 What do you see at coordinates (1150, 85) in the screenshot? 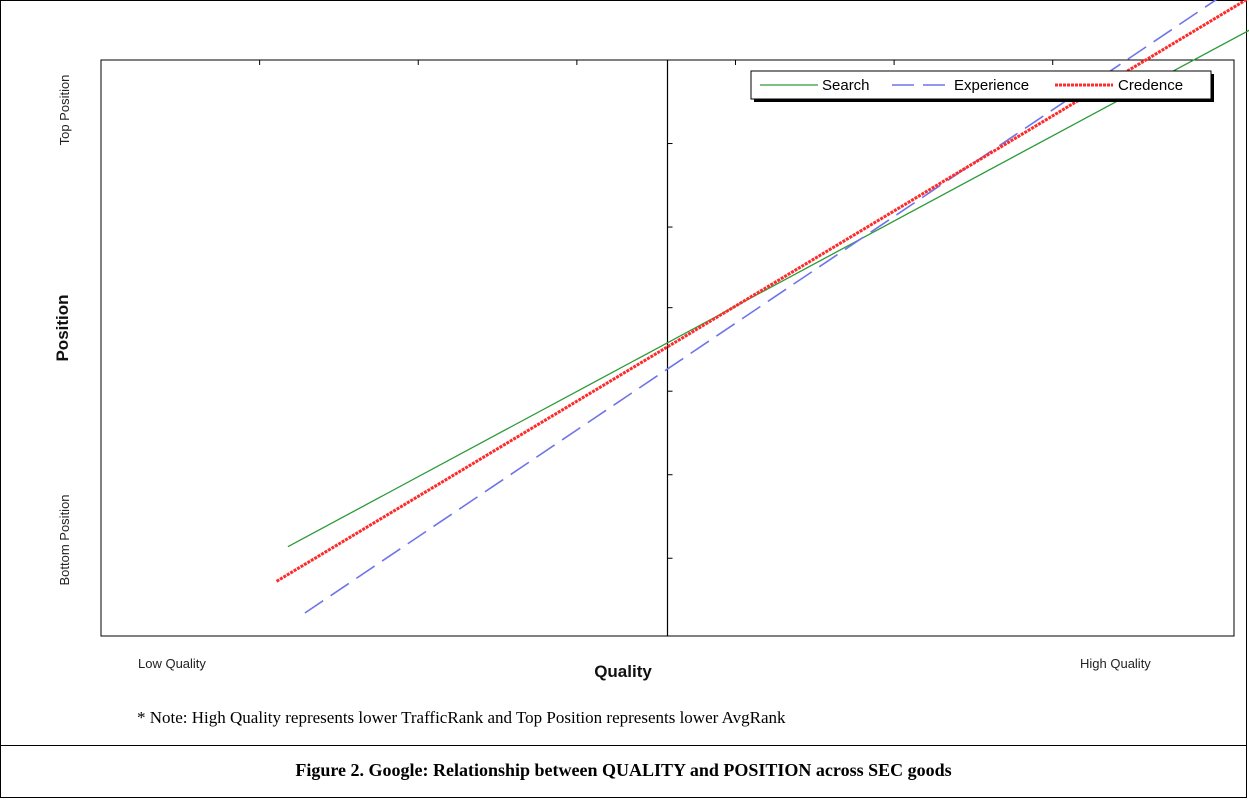
I see `legend-label-credence: Credence` at bounding box center [1150, 85].